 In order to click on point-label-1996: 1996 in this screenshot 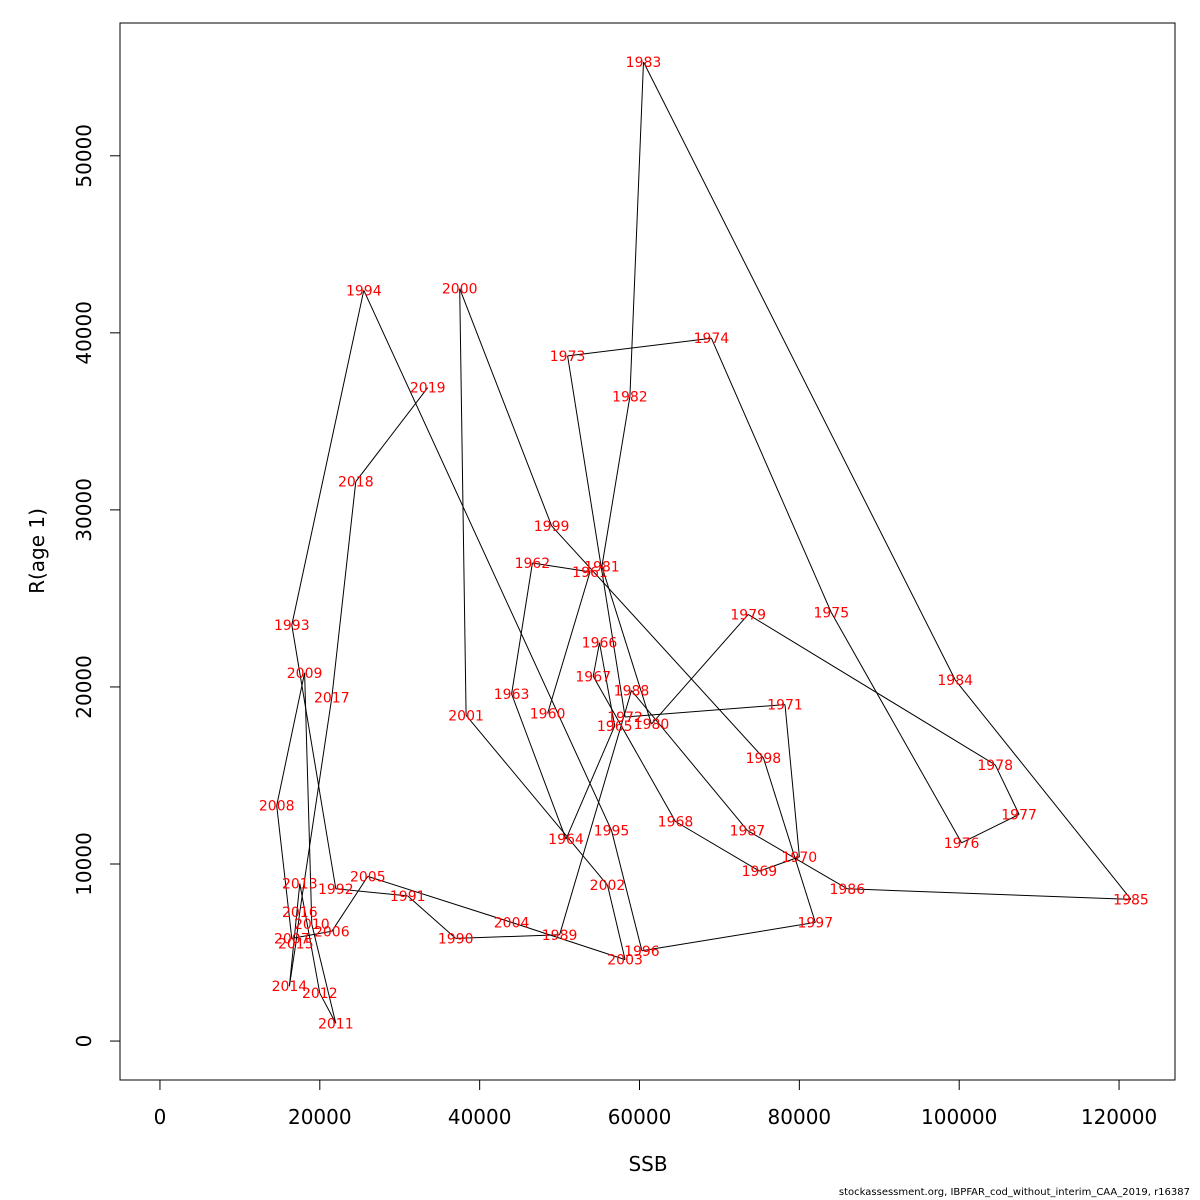, I will do `click(642, 952)`.